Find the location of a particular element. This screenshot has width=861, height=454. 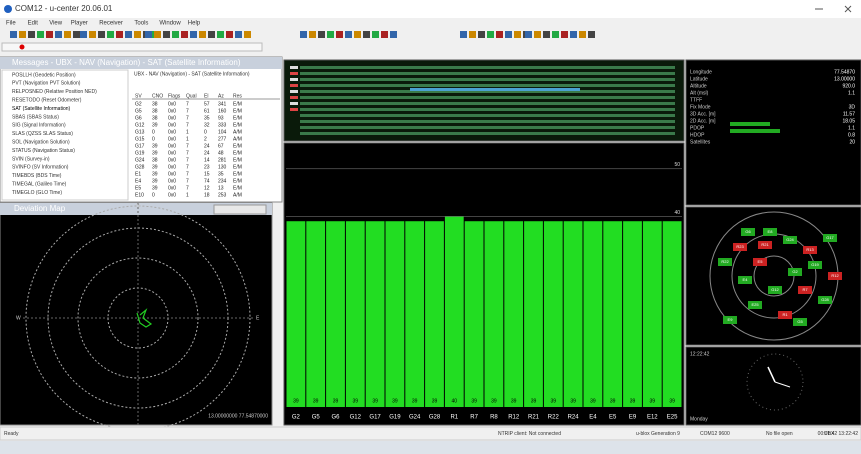

tree-item: SOL (Navigation Solution) is located at coordinates (41, 143).